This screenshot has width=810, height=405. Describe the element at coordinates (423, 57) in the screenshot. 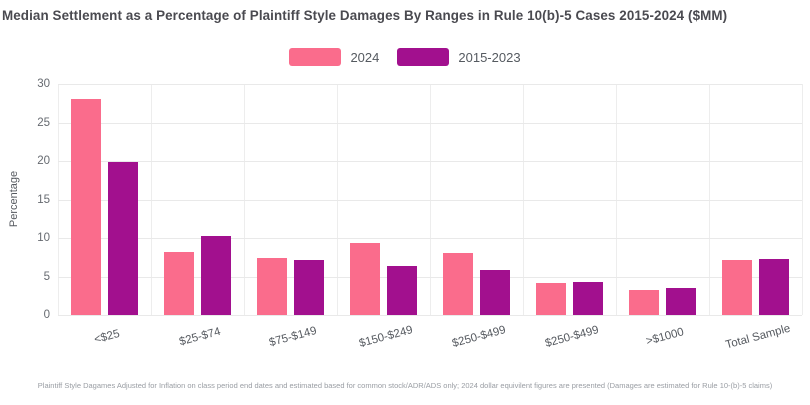

I see `legend-swatch-2015-2023` at that location.